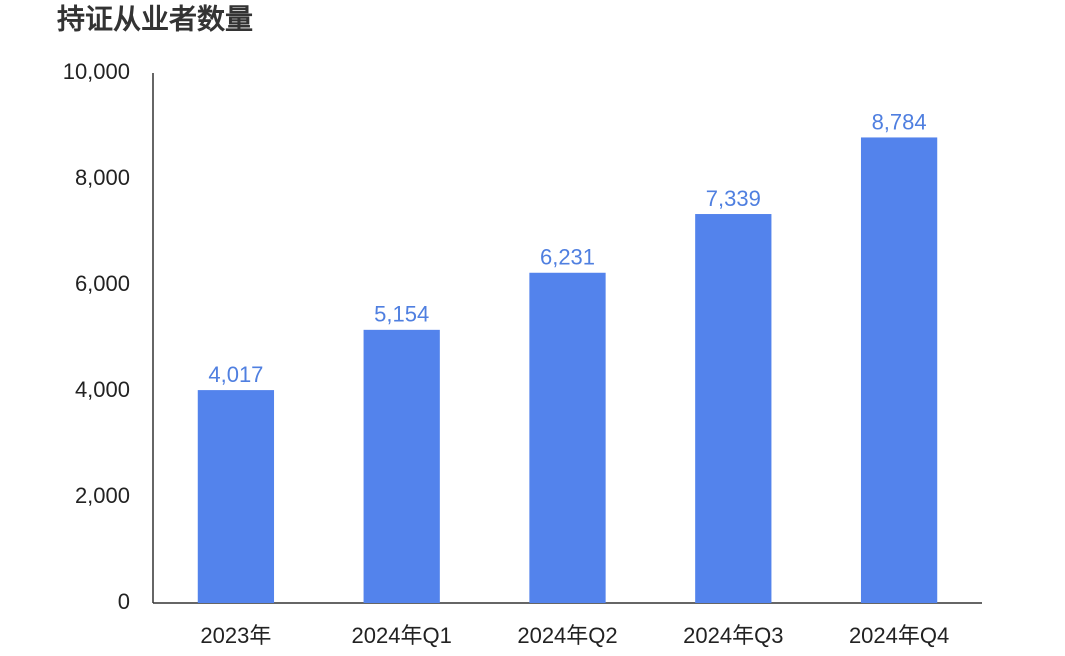 The width and height of the screenshot is (1065, 656). I want to click on value-label: 4,017, so click(235, 374).